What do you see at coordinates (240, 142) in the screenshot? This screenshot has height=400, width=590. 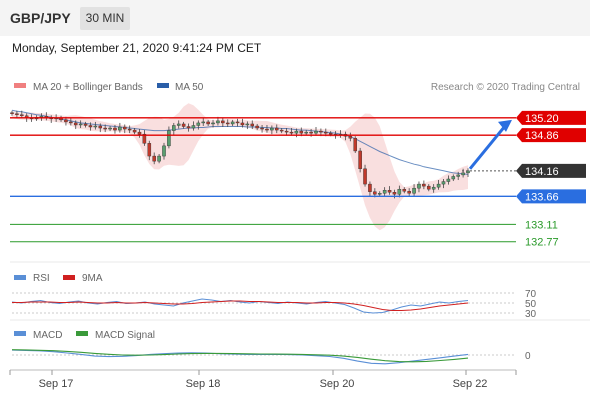 I see `ma50-line` at bounding box center [240, 142].